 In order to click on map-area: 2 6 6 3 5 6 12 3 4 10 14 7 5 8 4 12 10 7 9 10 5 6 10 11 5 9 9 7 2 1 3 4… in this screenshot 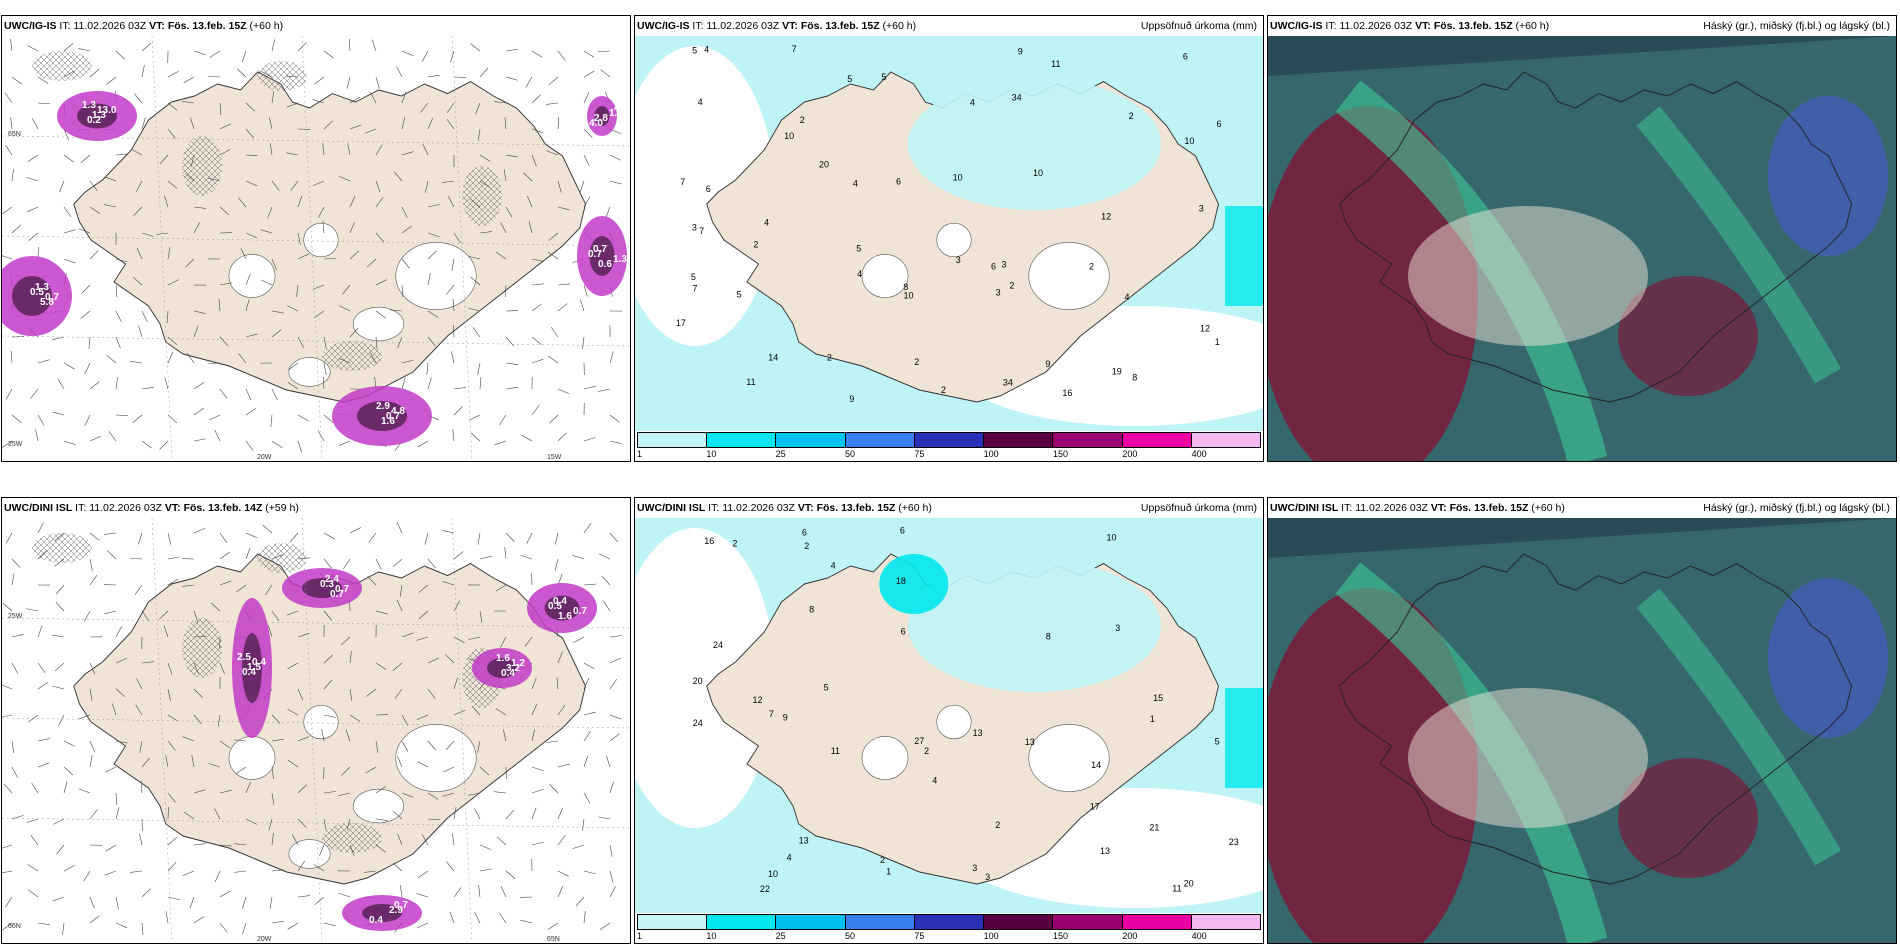, I will do `click(949, 248)`.